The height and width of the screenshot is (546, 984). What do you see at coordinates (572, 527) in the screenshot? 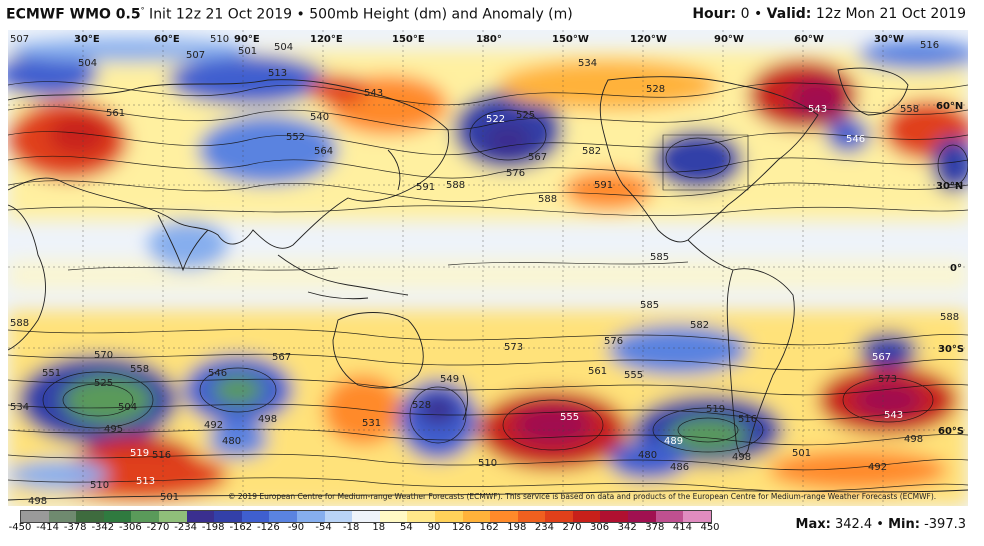
I see `colorbar-tick-label: 270` at bounding box center [572, 527].